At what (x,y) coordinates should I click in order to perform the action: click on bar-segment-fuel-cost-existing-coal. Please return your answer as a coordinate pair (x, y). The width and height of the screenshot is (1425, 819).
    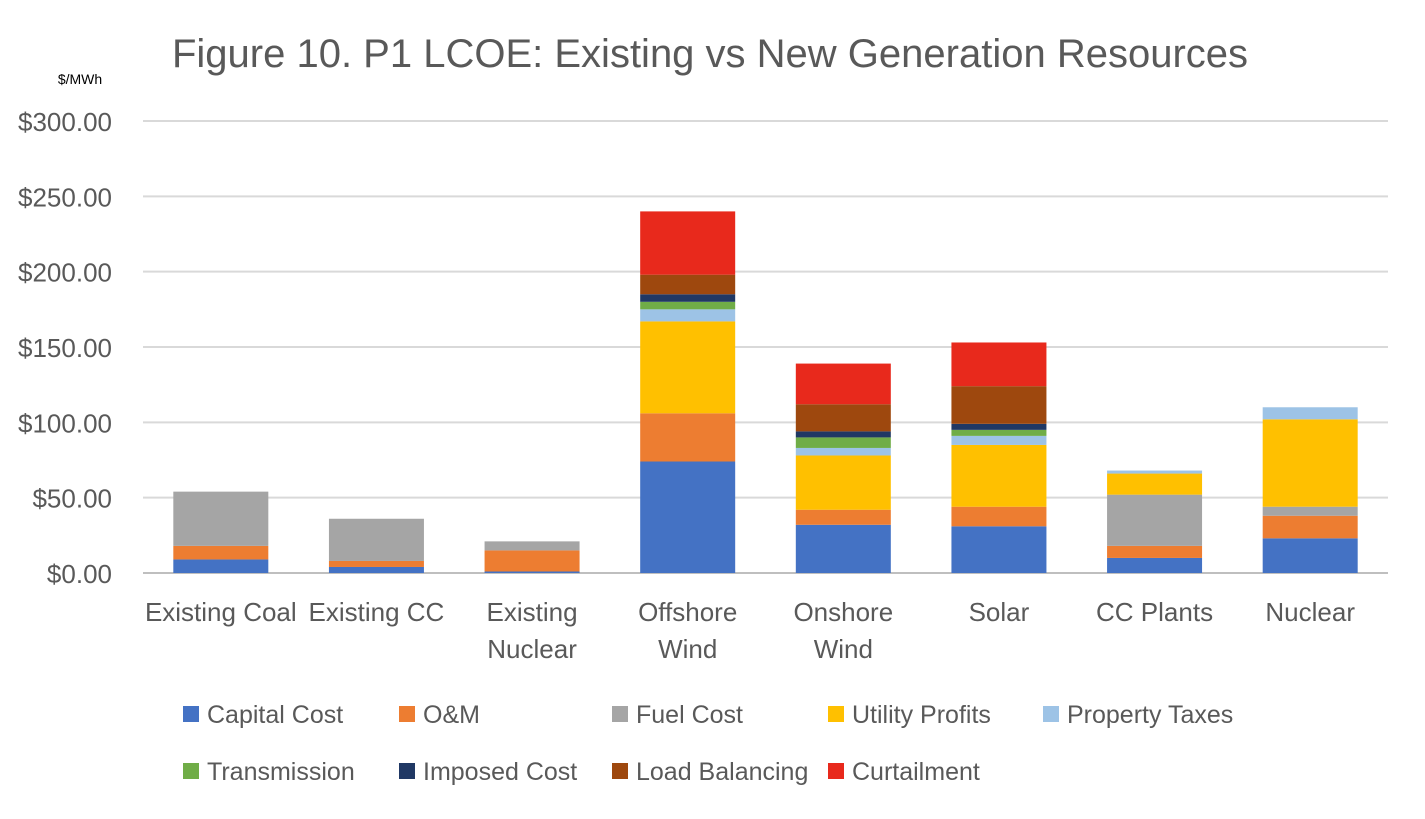
    Looking at the image, I should click on (221, 518).